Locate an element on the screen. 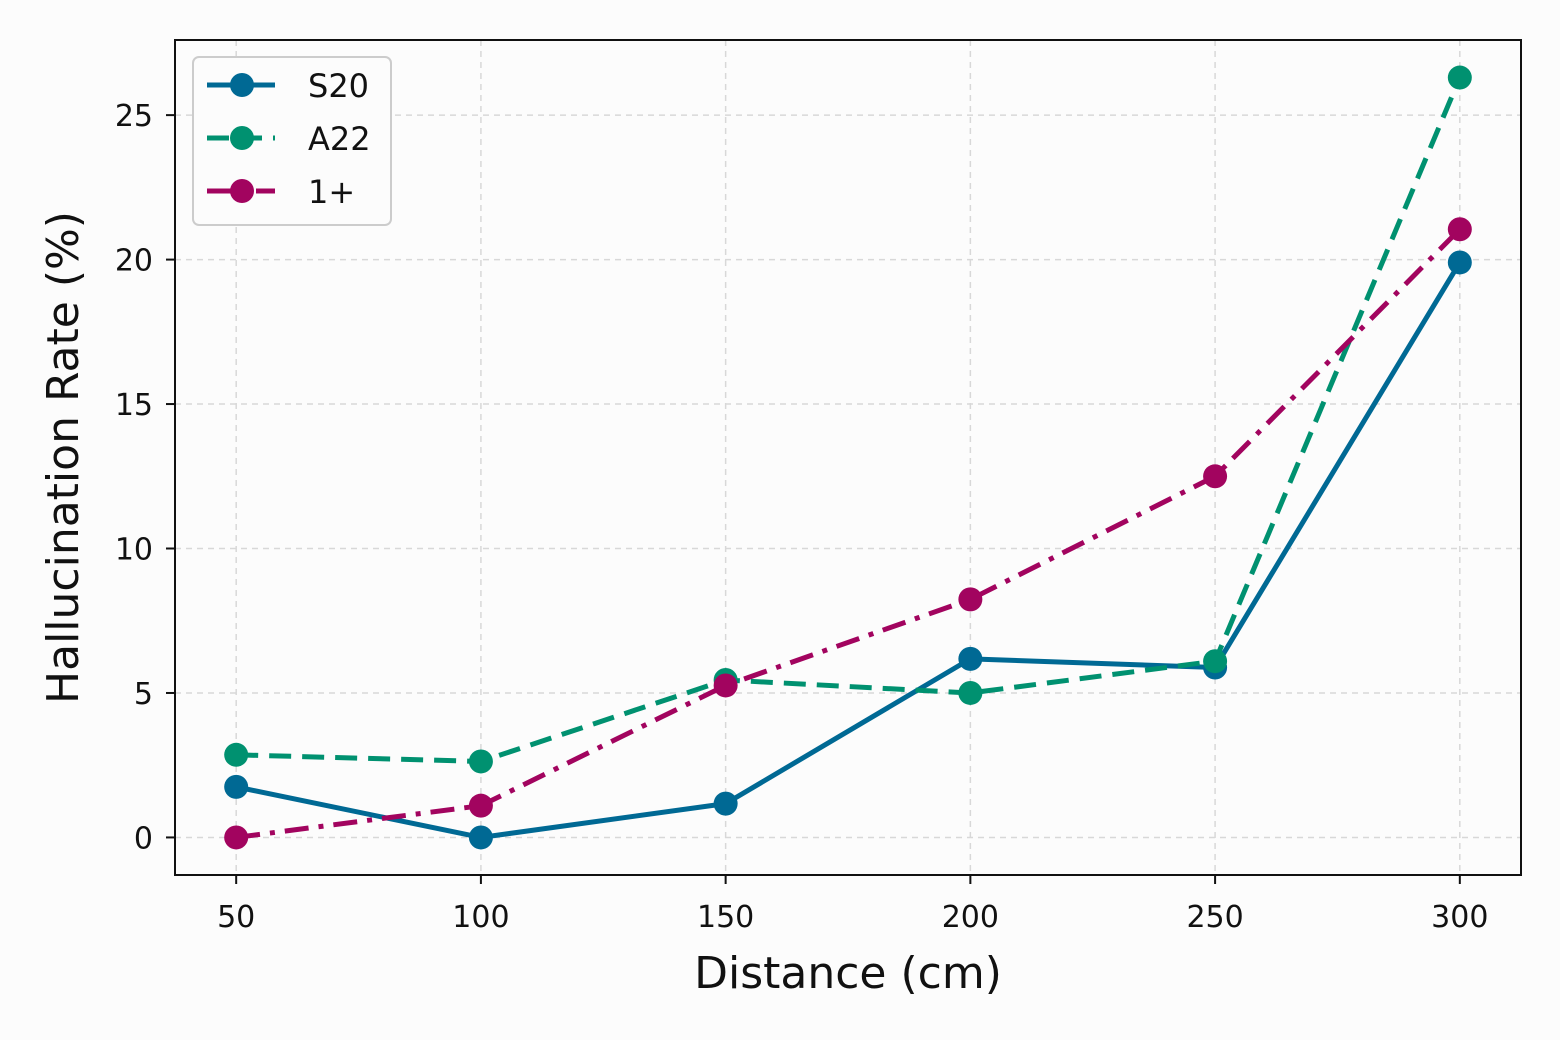 This screenshot has height=1040, width=1560. legend: S20 A22 1+ is located at coordinates (292, 141).